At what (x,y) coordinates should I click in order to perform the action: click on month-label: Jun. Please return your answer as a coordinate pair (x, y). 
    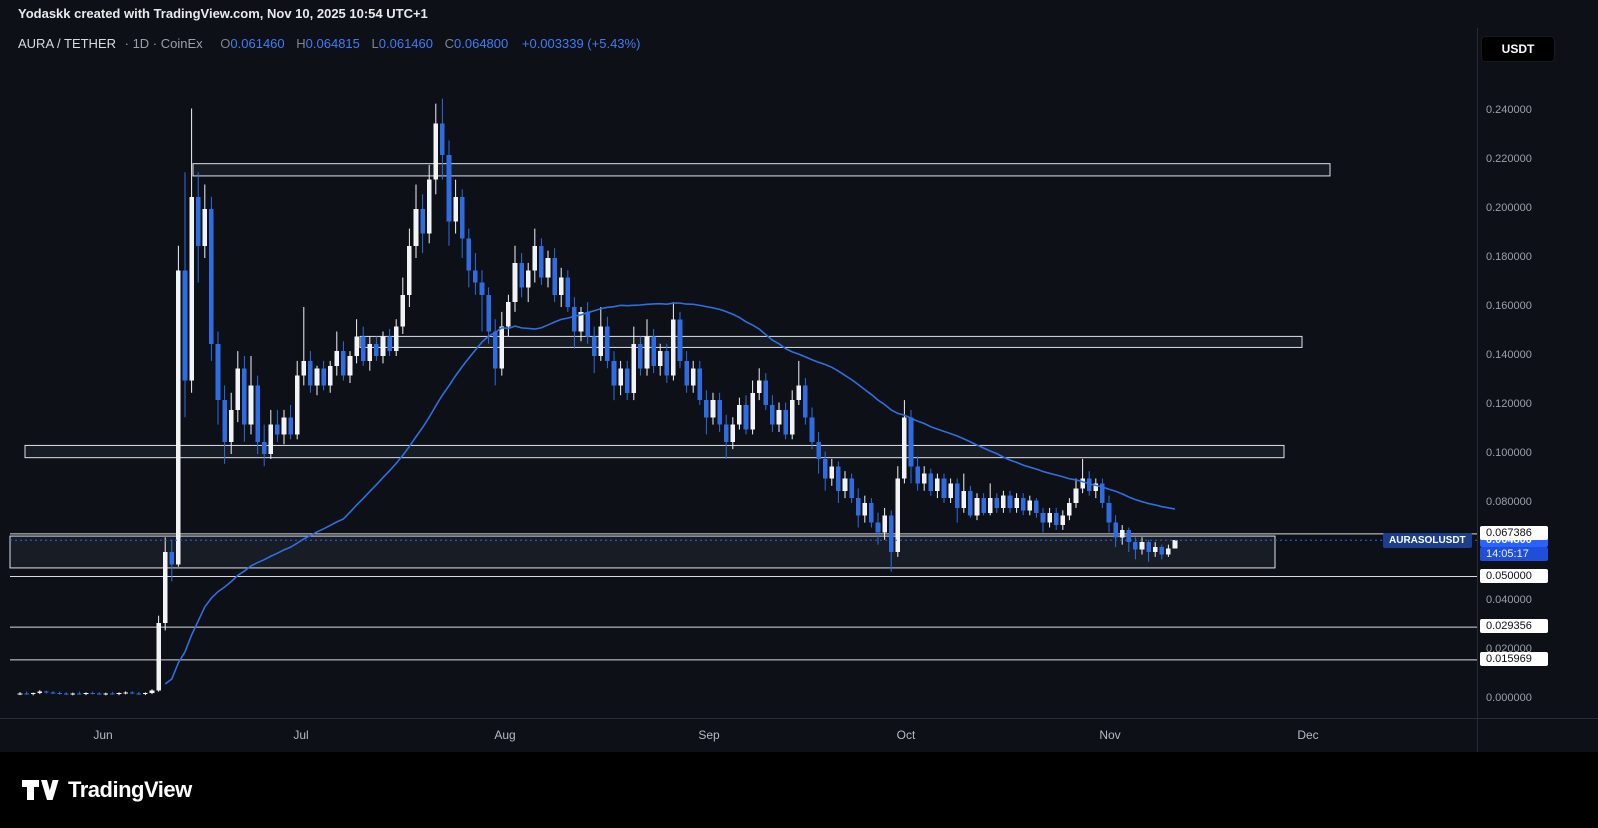
    Looking at the image, I should click on (103, 735).